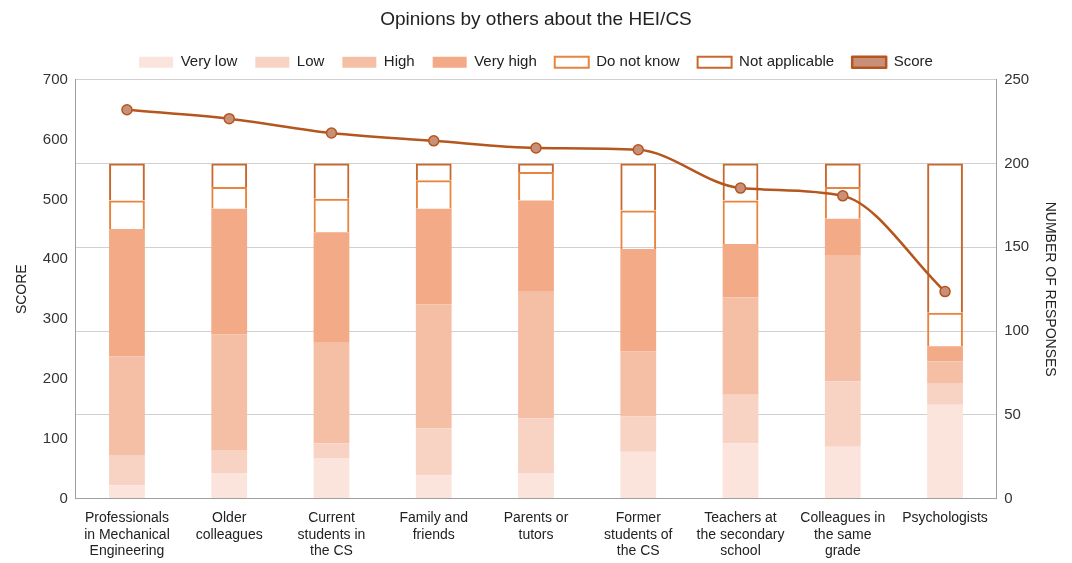 This screenshot has height=563, width=1072. I want to click on y-tick-label: 700, so click(55, 78).